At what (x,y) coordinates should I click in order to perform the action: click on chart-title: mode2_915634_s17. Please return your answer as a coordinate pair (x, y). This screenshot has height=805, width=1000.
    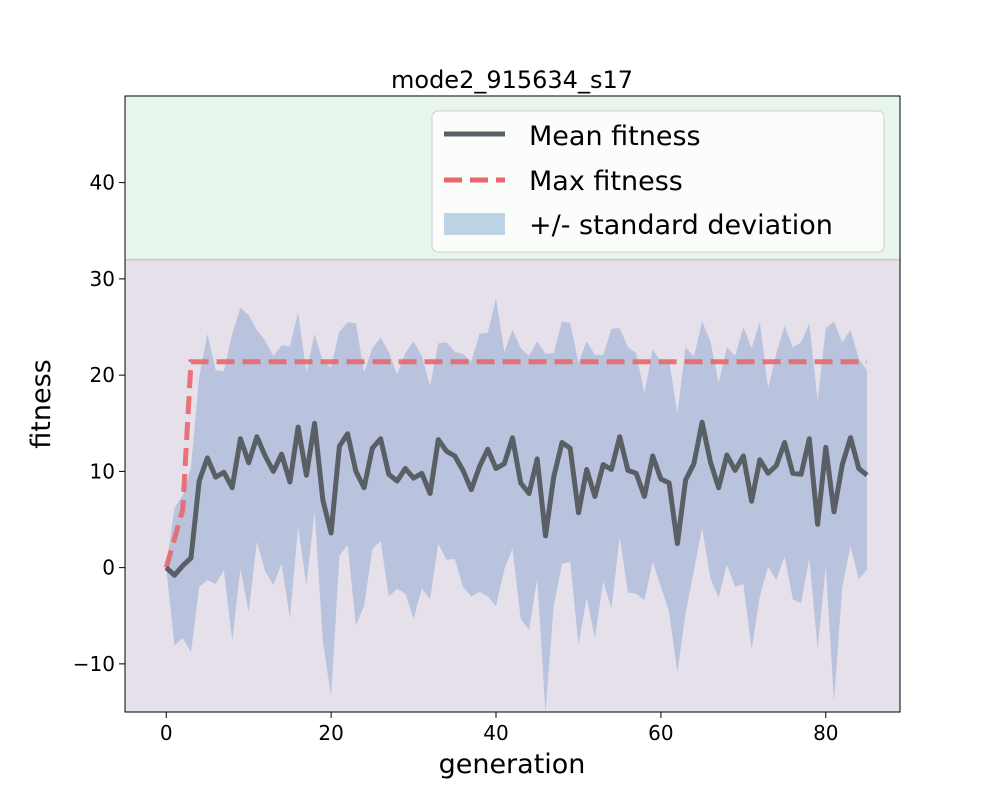
    Looking at the image, I should click on (512, 80).